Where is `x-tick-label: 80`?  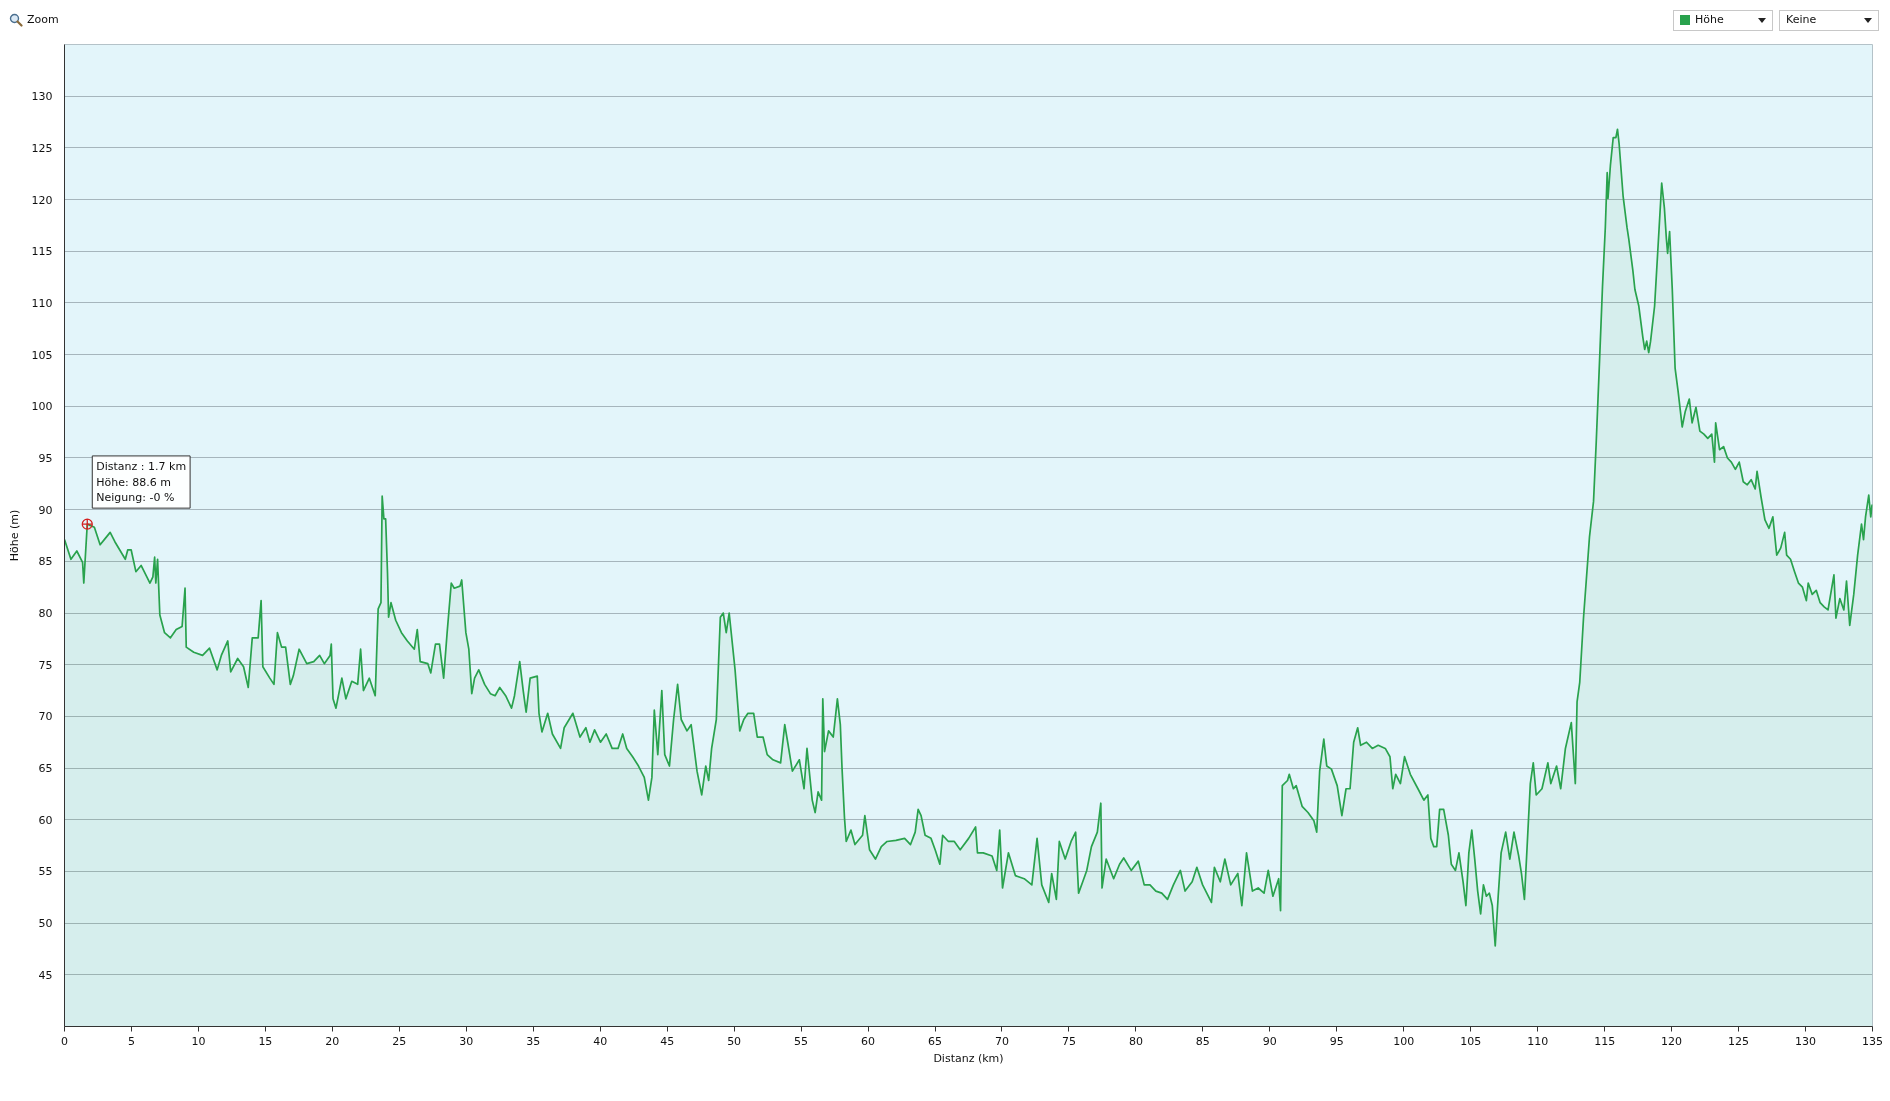
x-tick-label: 80 is located at coordinates (1135, 1041).